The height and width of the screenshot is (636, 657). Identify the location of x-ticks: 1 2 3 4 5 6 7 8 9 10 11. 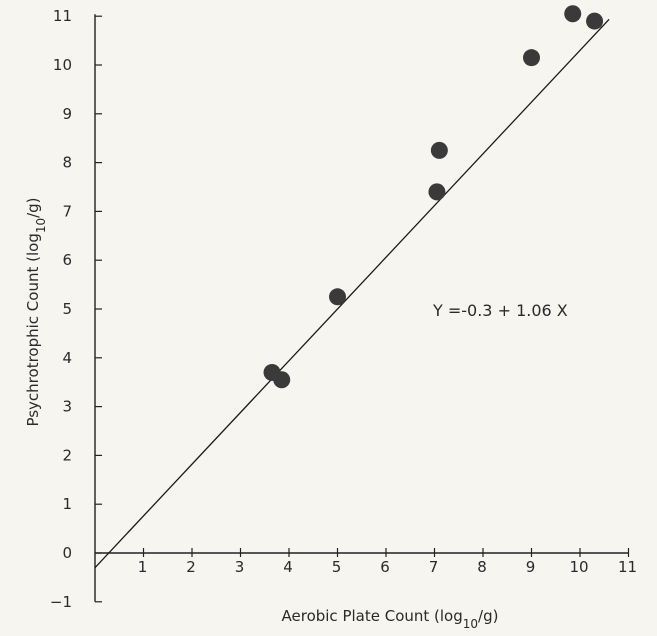
(387, 562).